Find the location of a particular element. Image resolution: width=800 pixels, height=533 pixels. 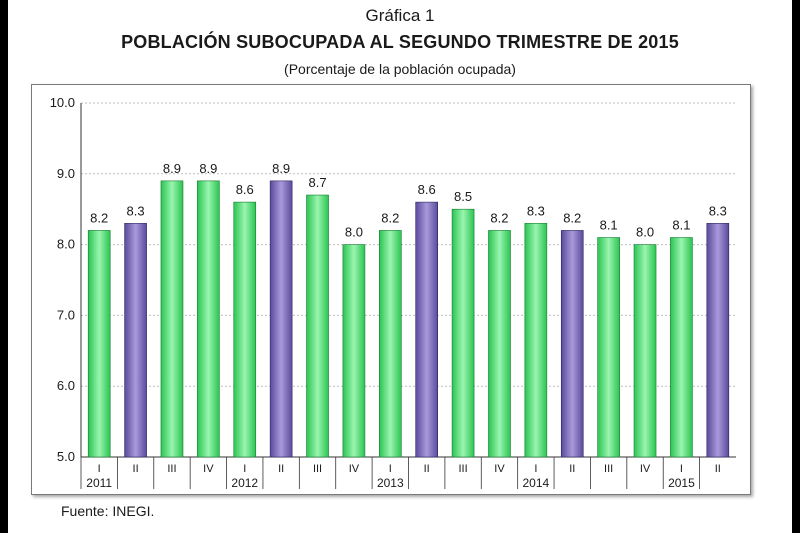

y-tick-label: 10.0 is located at coordinates (62, 102).